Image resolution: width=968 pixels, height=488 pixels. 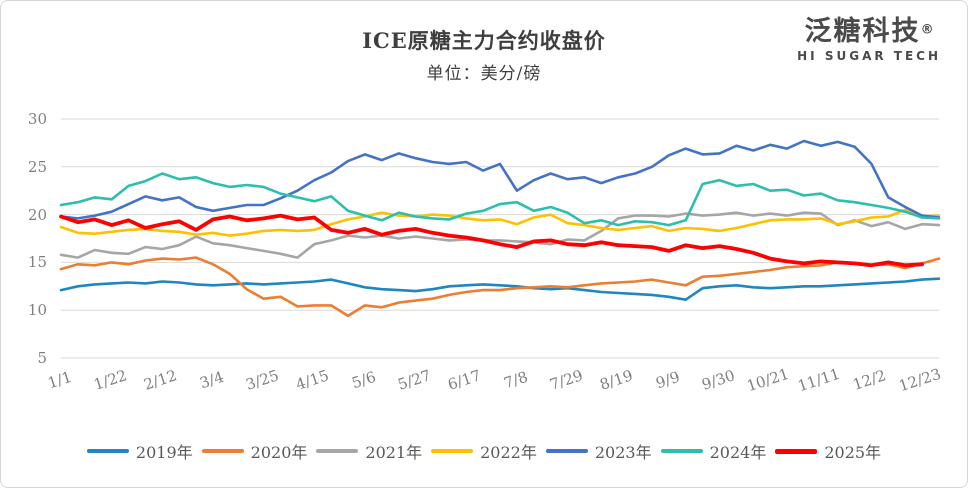 I want to click on y-axis-label: 10, so click(x=37, y=310).